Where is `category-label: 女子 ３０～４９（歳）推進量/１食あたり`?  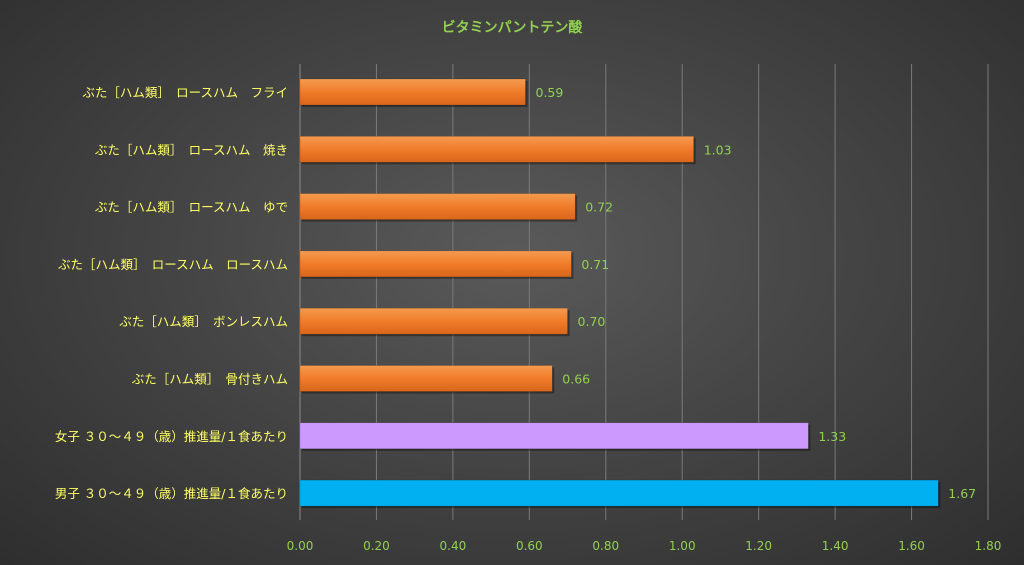
category-label: 女子 ３０～４９（歳）推進量/１食あたり is located at coordinates (171, 436).